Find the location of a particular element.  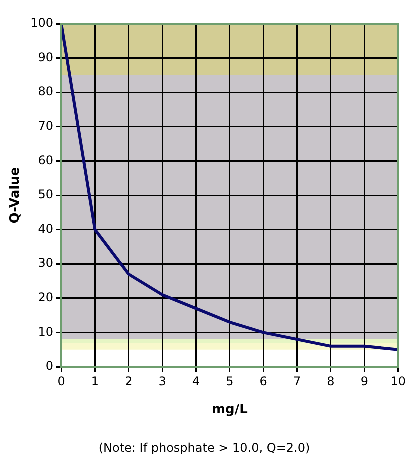

y-axis-title: Q-Value is located at coordinates (16, 195).